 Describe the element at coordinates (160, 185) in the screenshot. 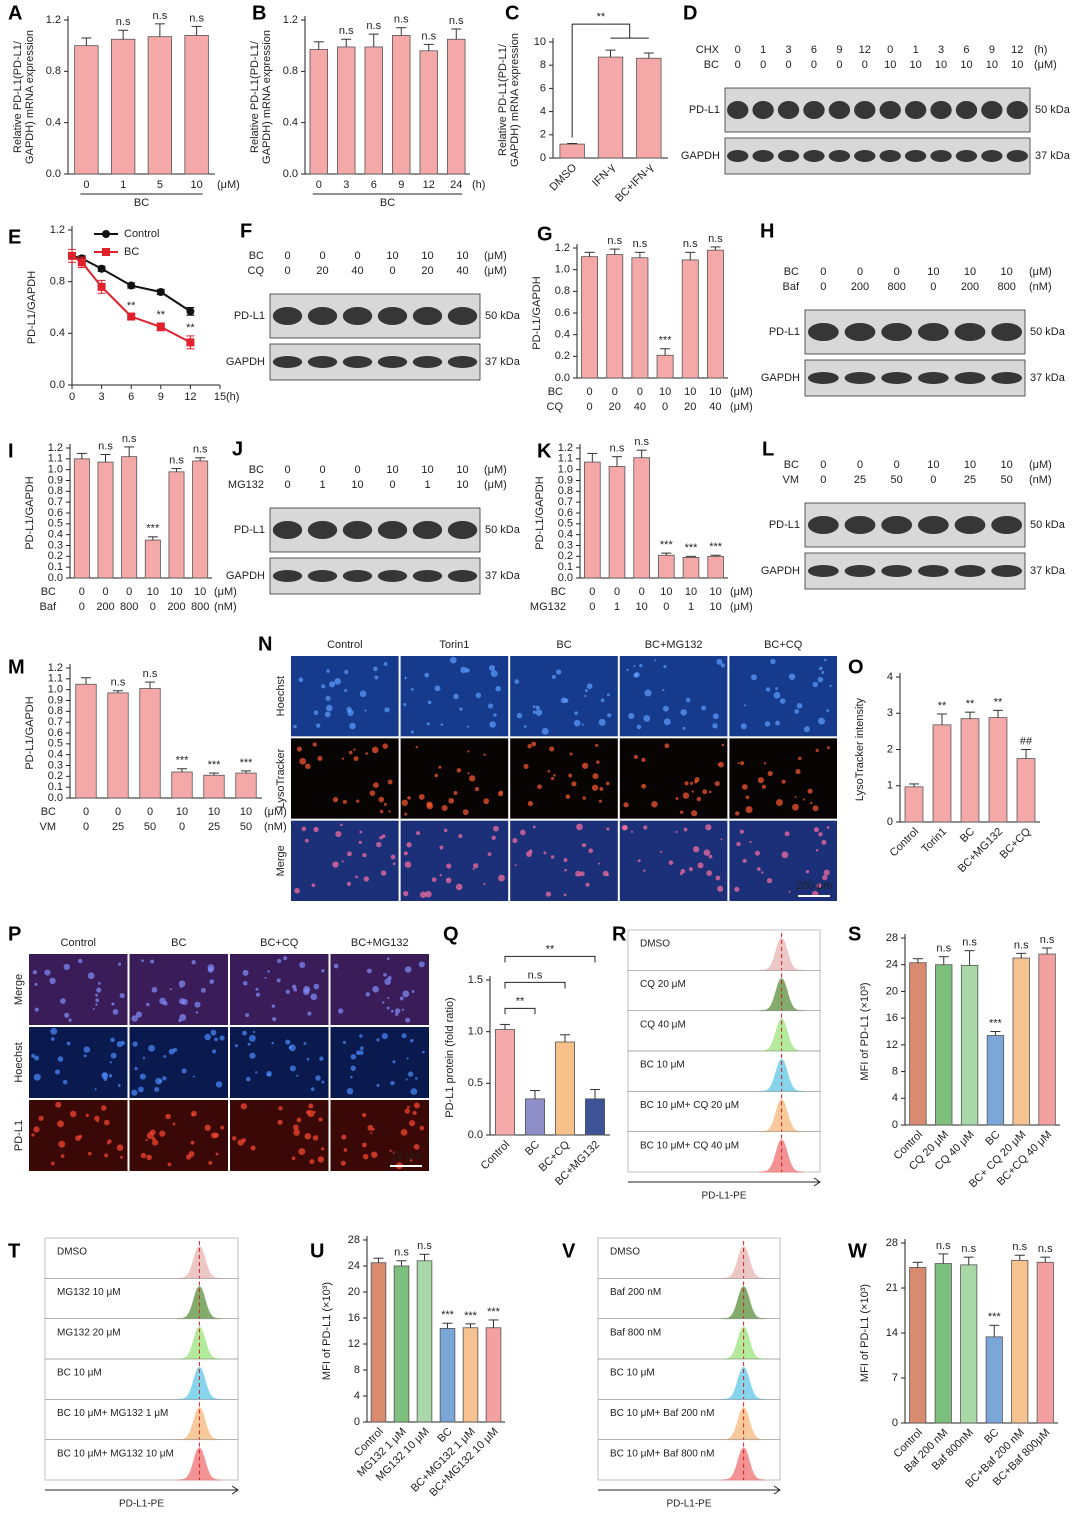

I see `x-tick-label: 5` at that location.